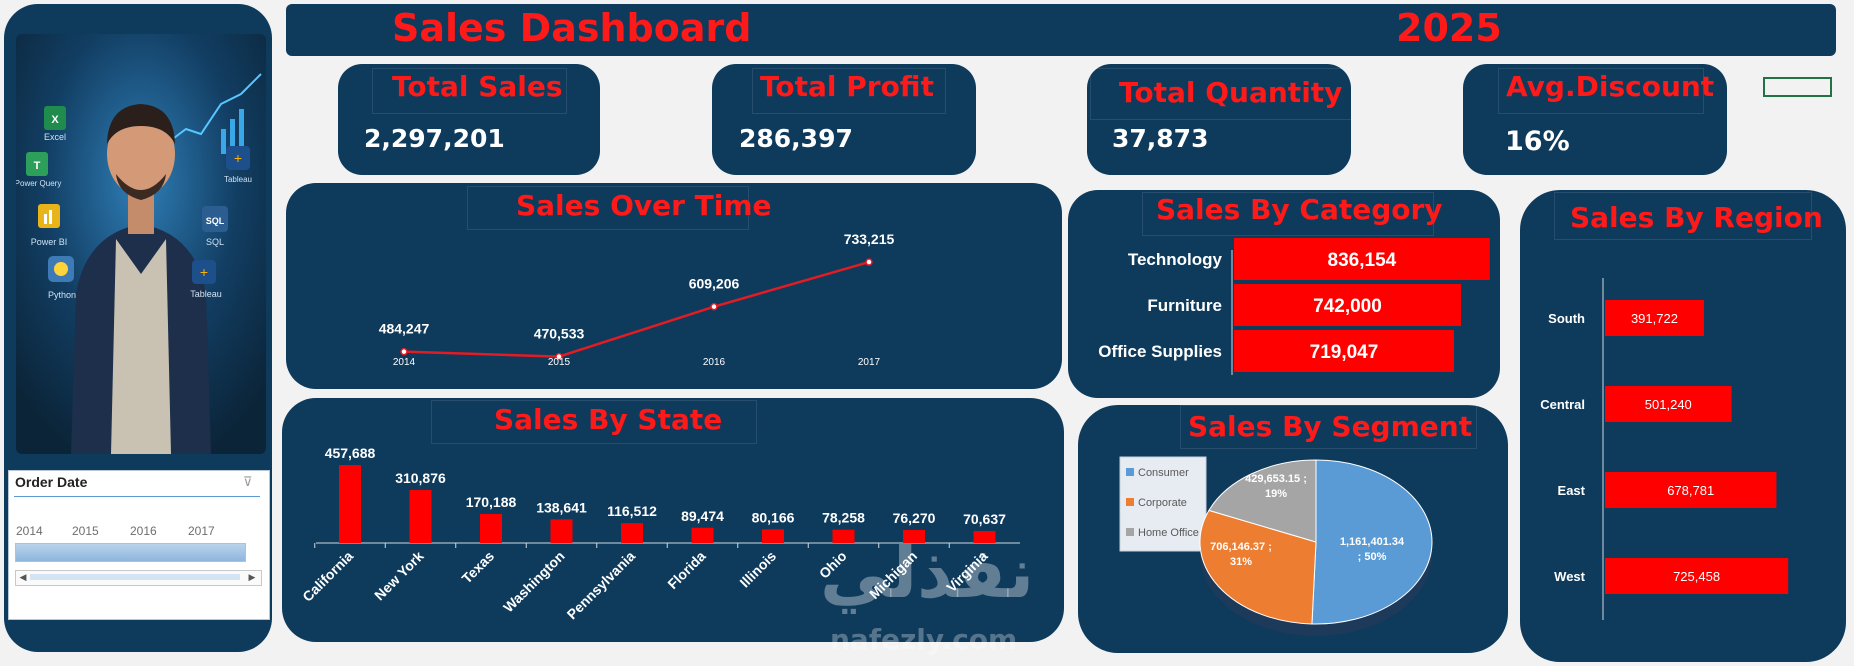 This screenshot has height=666, width=1854. What do you see at coordinates (201, 531) in the screenshot?
I see `slicer-year-2017: 2017` at bounding box center [201, 531].